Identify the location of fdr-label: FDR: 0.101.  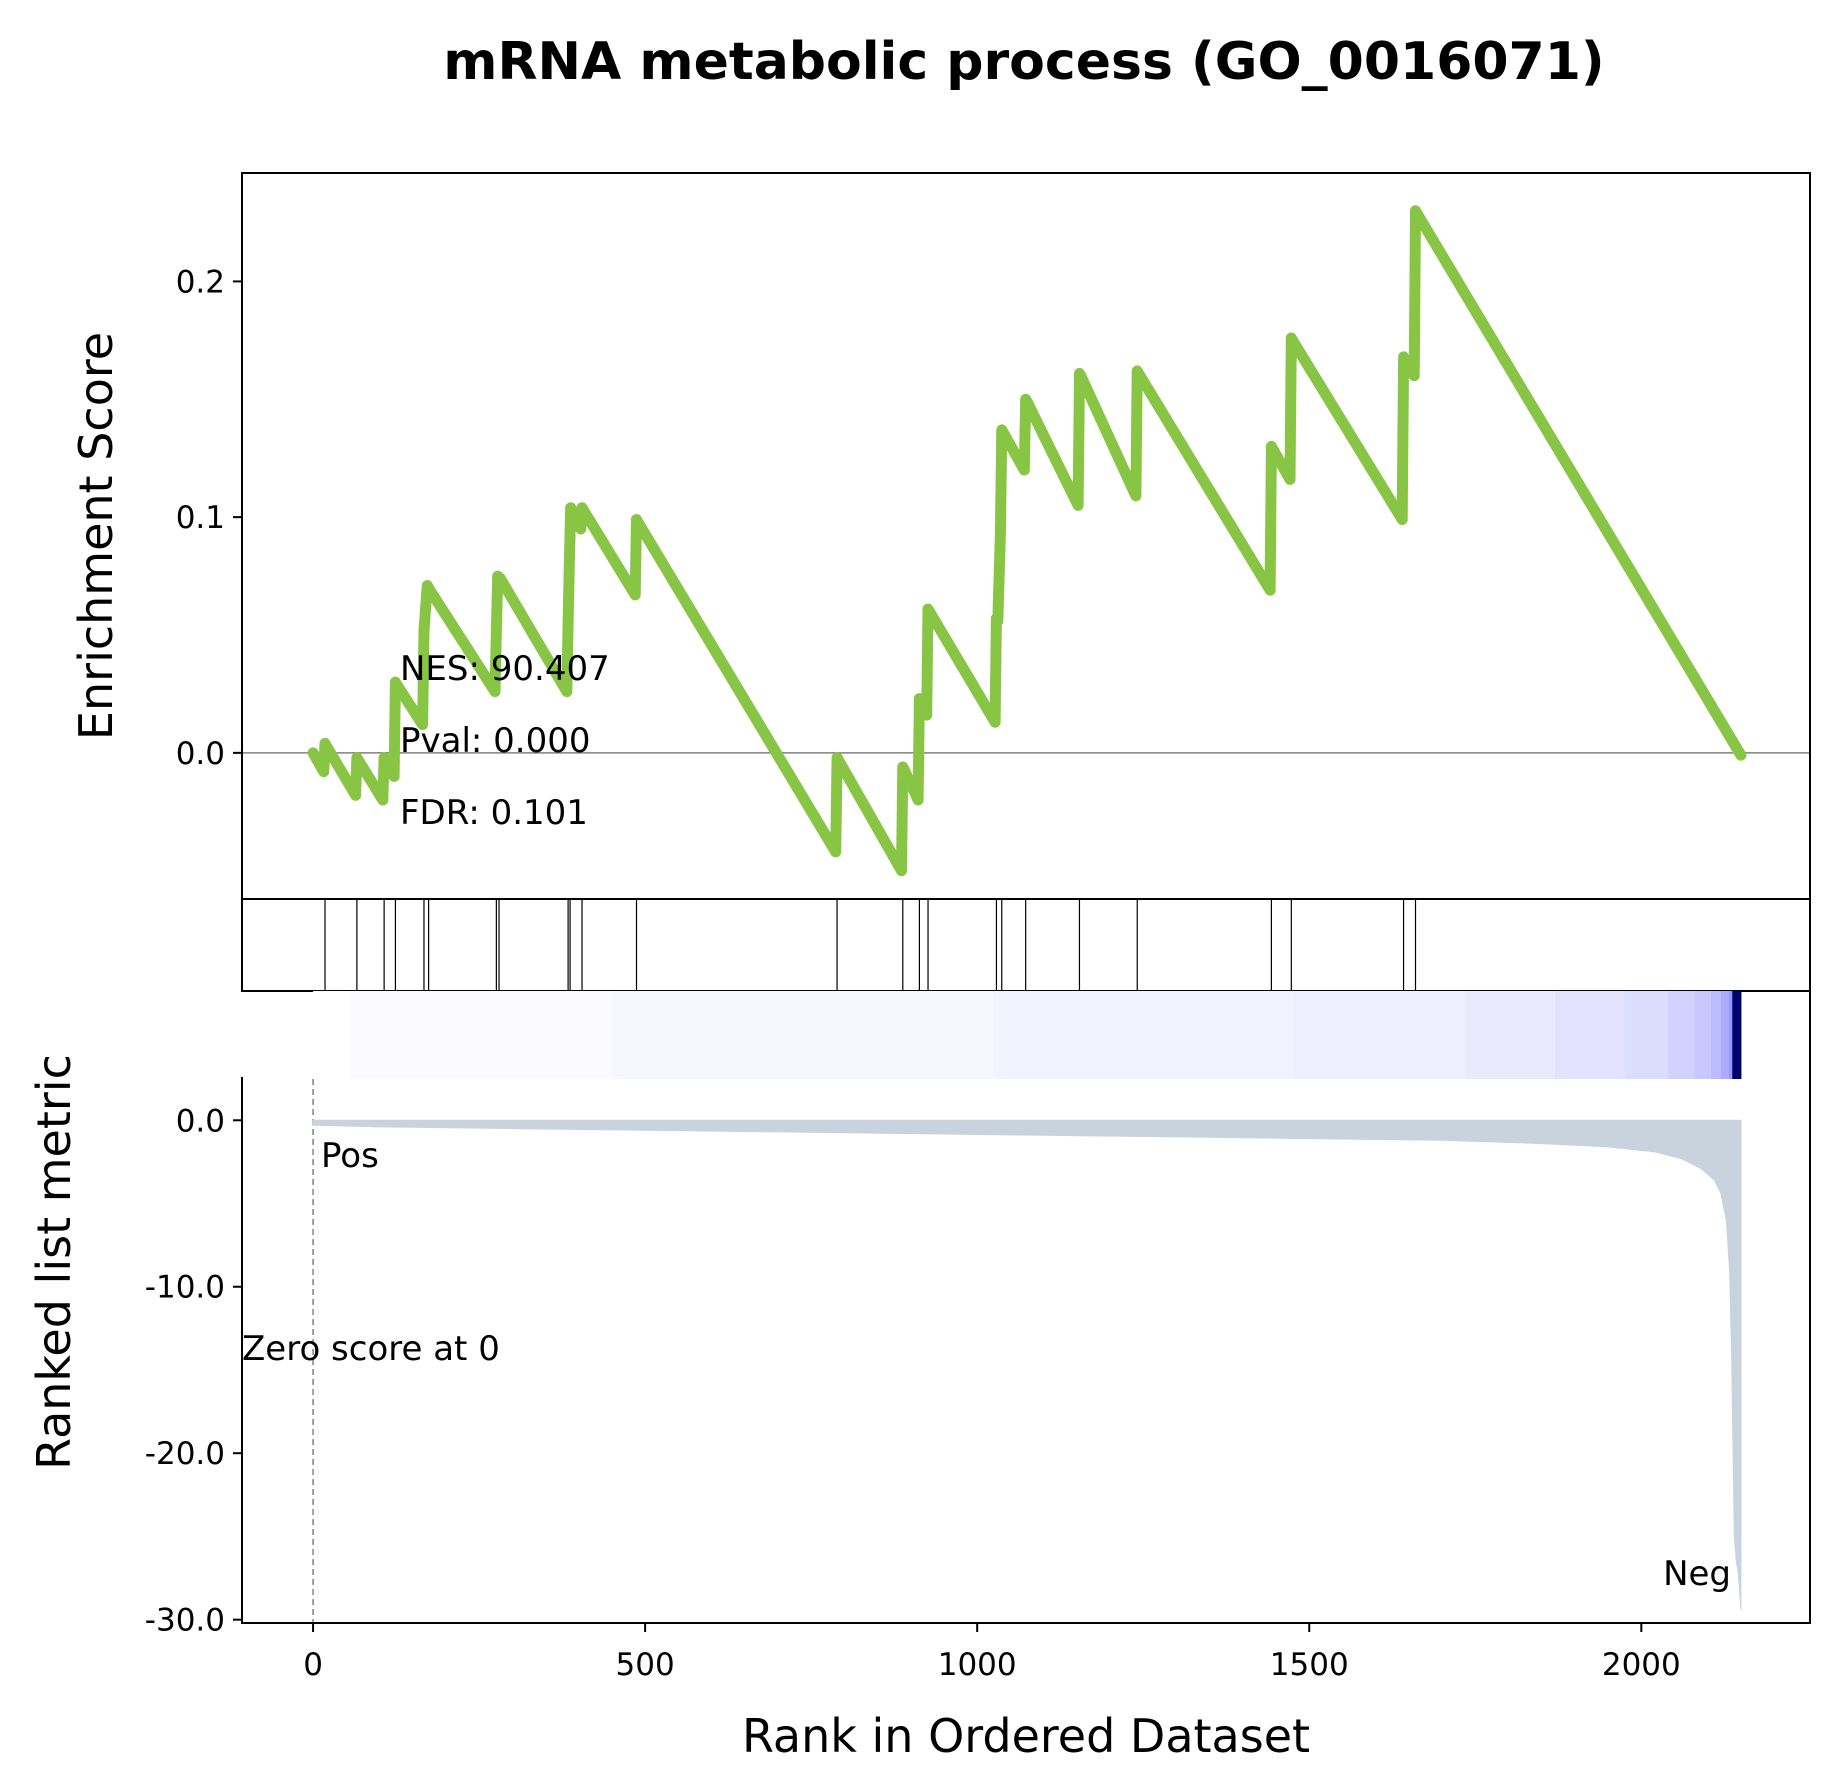
(494, 813).